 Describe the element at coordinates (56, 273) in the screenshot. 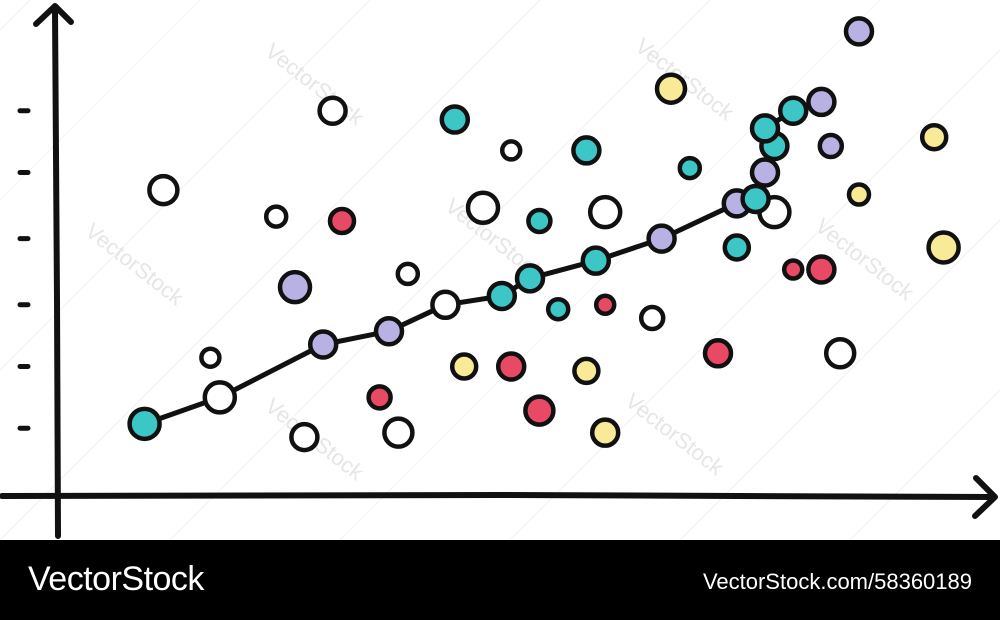

I see `y-axis-line` at that location.